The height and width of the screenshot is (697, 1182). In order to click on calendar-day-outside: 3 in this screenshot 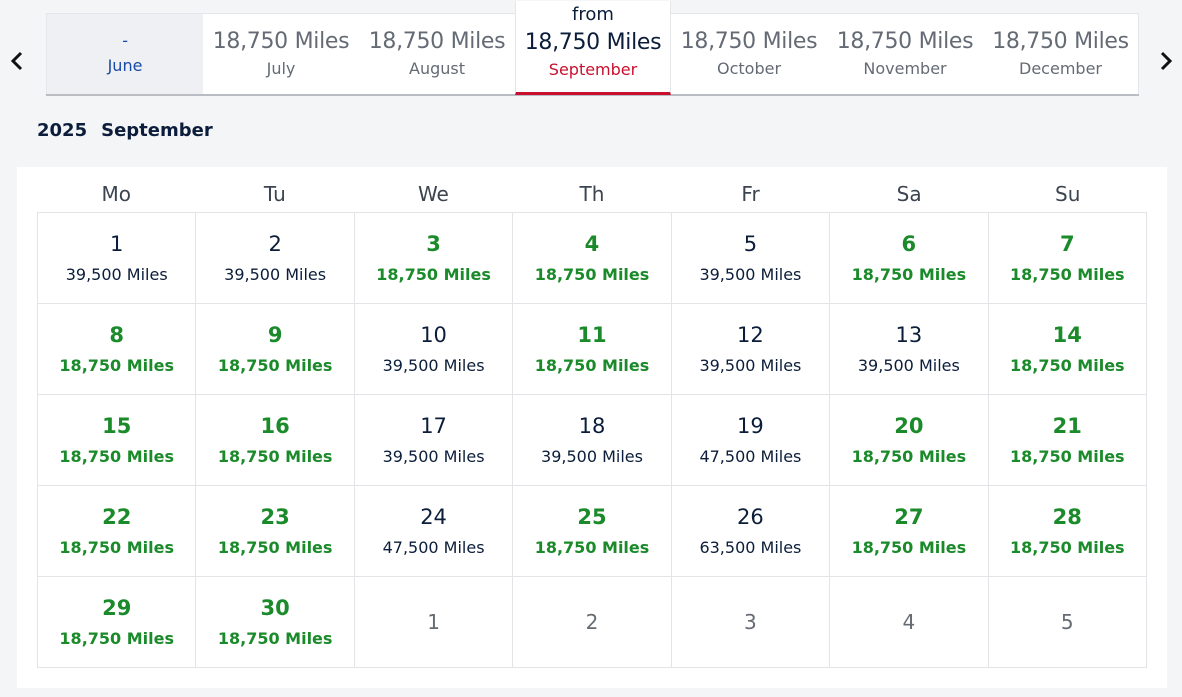, I will do `click(751, 622)`.